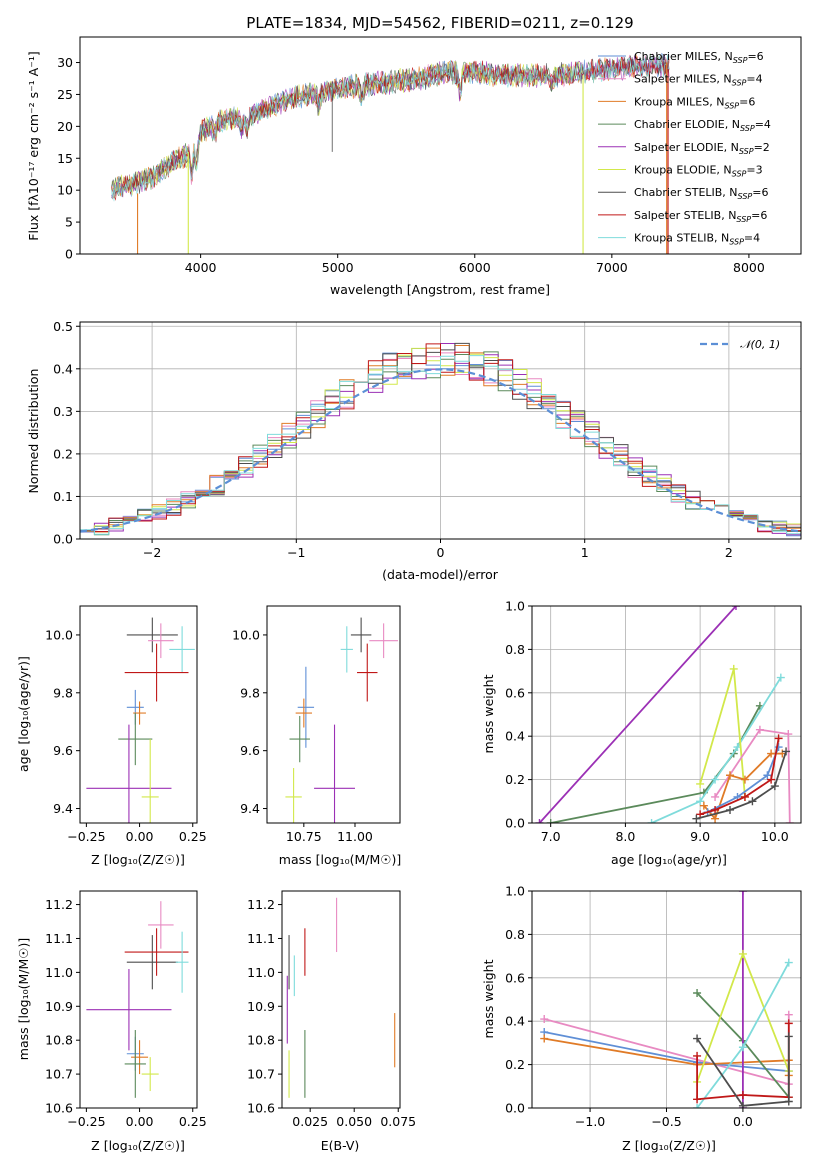 This screenshot has height=1170, width=819. What do you see at coordinates (440, 289) in the screenshot?
I see `spectrum-xlabel: wavelength [Angstrom, rest frame]` at bounding box center [440, 289].